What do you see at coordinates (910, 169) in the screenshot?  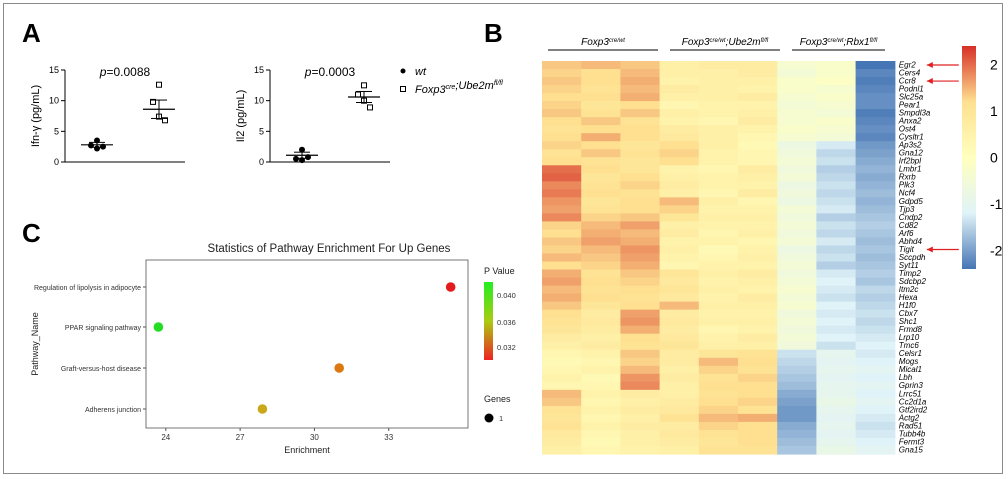 I see `gene-label: Lmbr1` at bounding box center [910, 169].